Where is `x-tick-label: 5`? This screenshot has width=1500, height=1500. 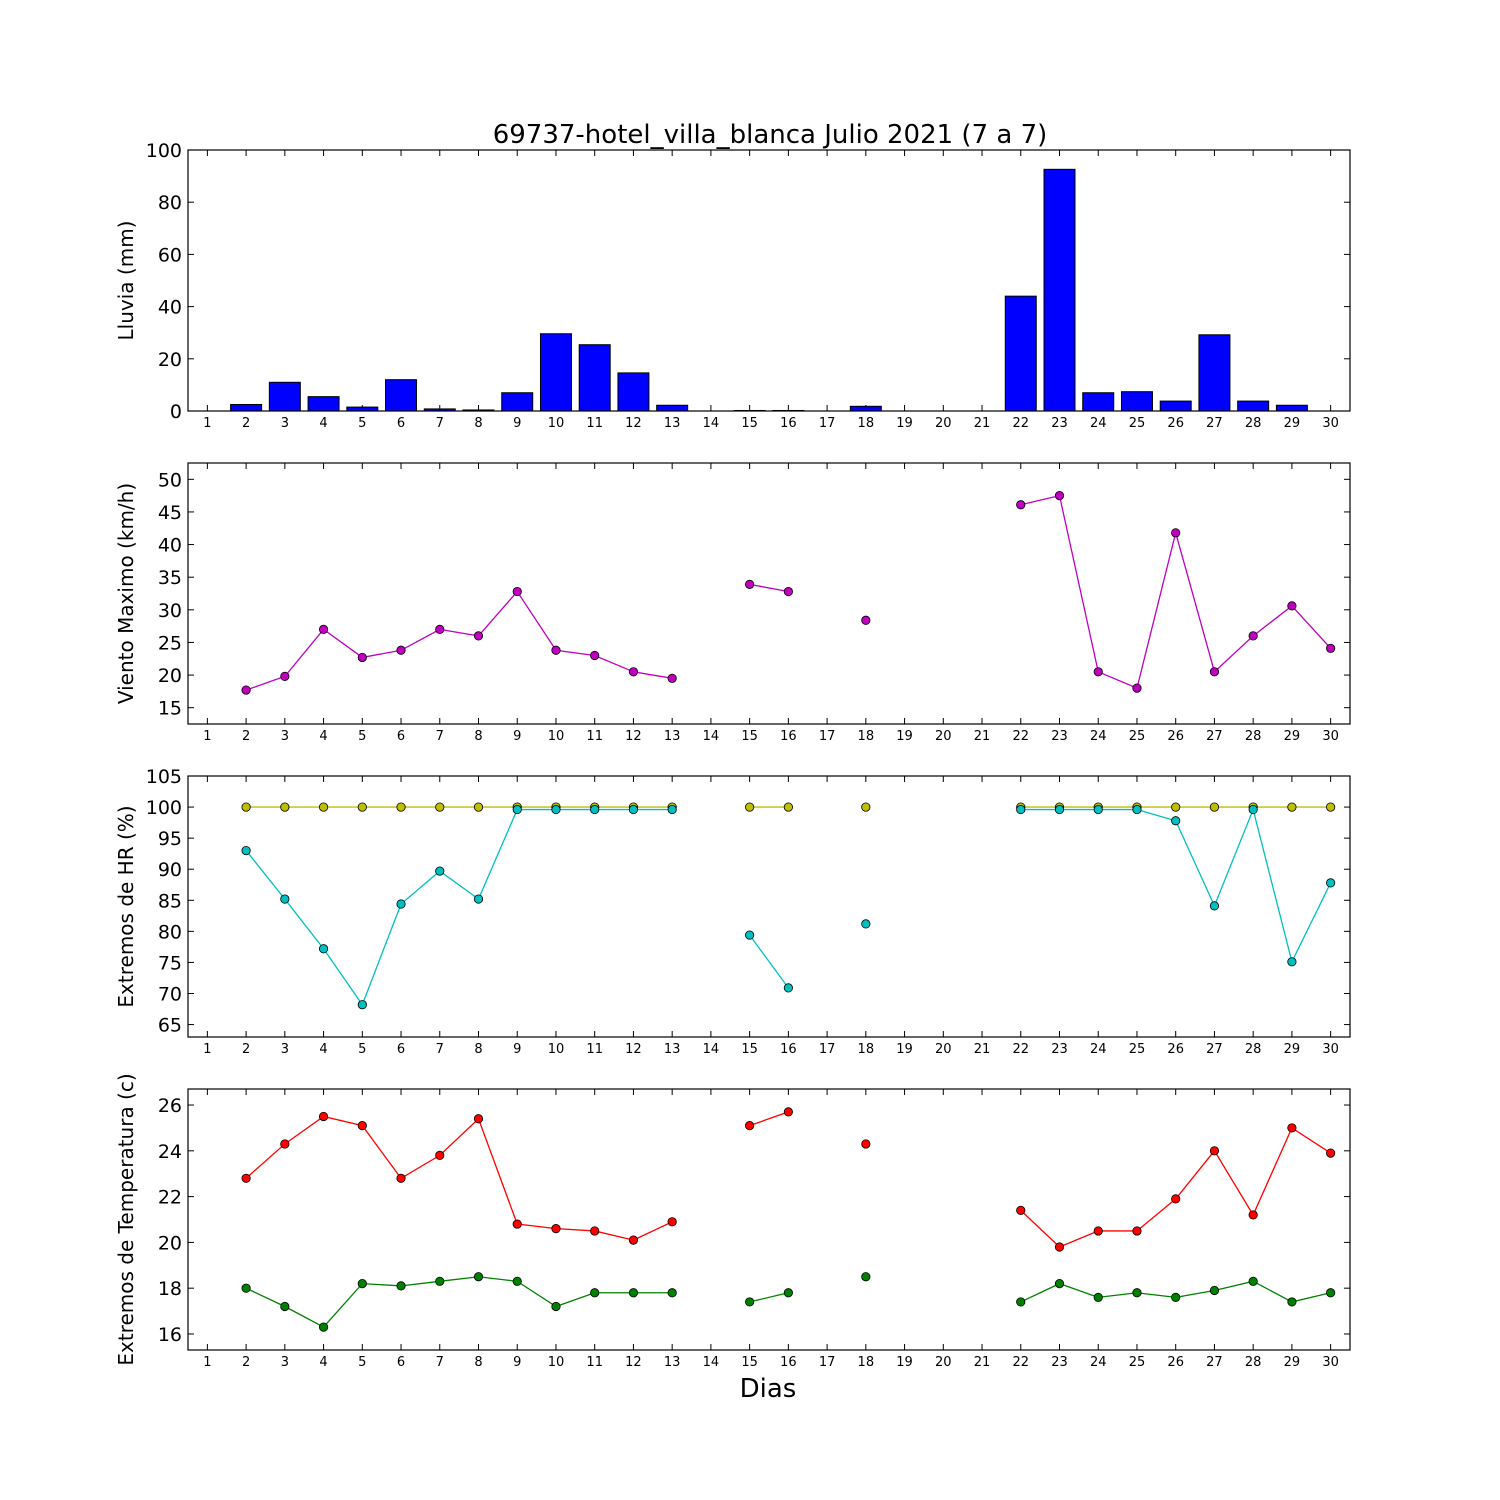
x-tick-label: 5 is located at coordinates (362, 423).